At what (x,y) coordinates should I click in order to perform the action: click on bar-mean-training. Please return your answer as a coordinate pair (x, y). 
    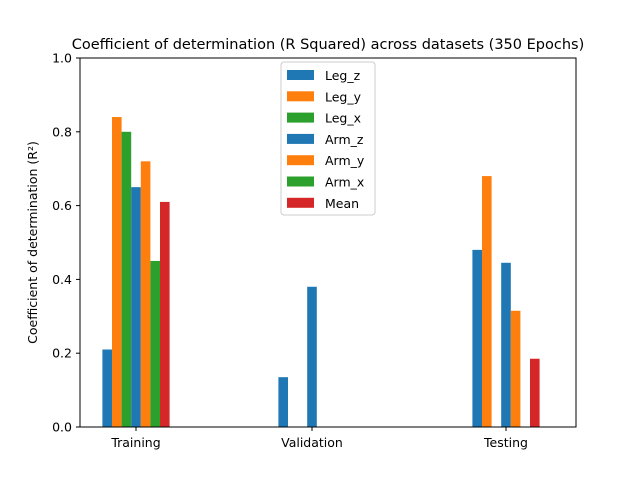
    Looking at the image, I should click on (165, 314).